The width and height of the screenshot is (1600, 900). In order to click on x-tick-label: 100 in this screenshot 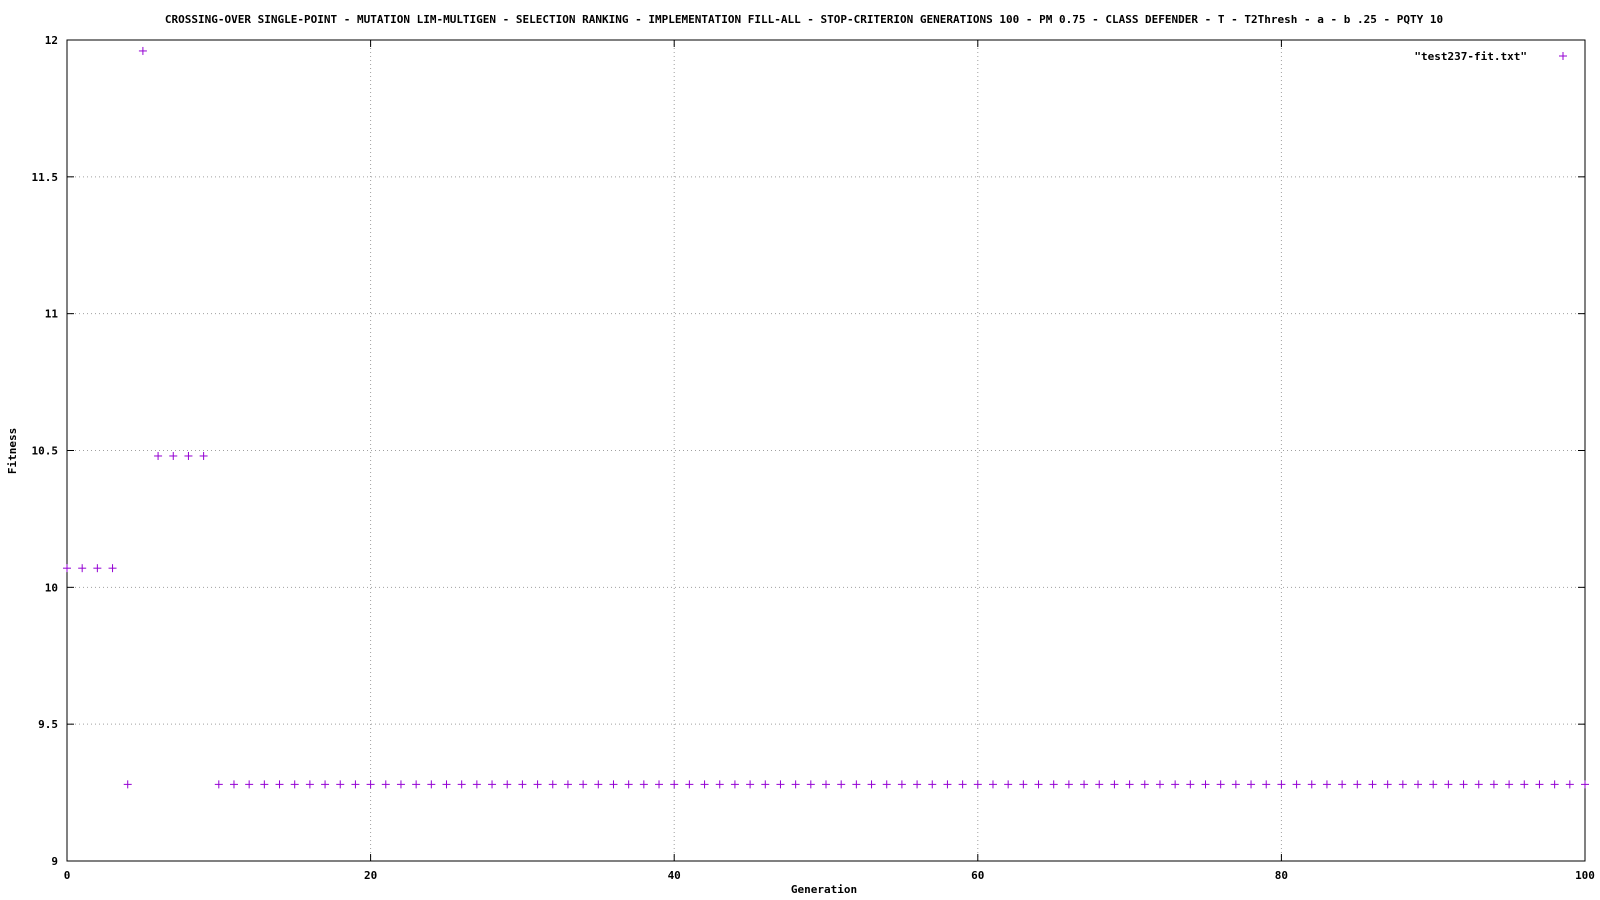, I will do `click(1585, 875)`.